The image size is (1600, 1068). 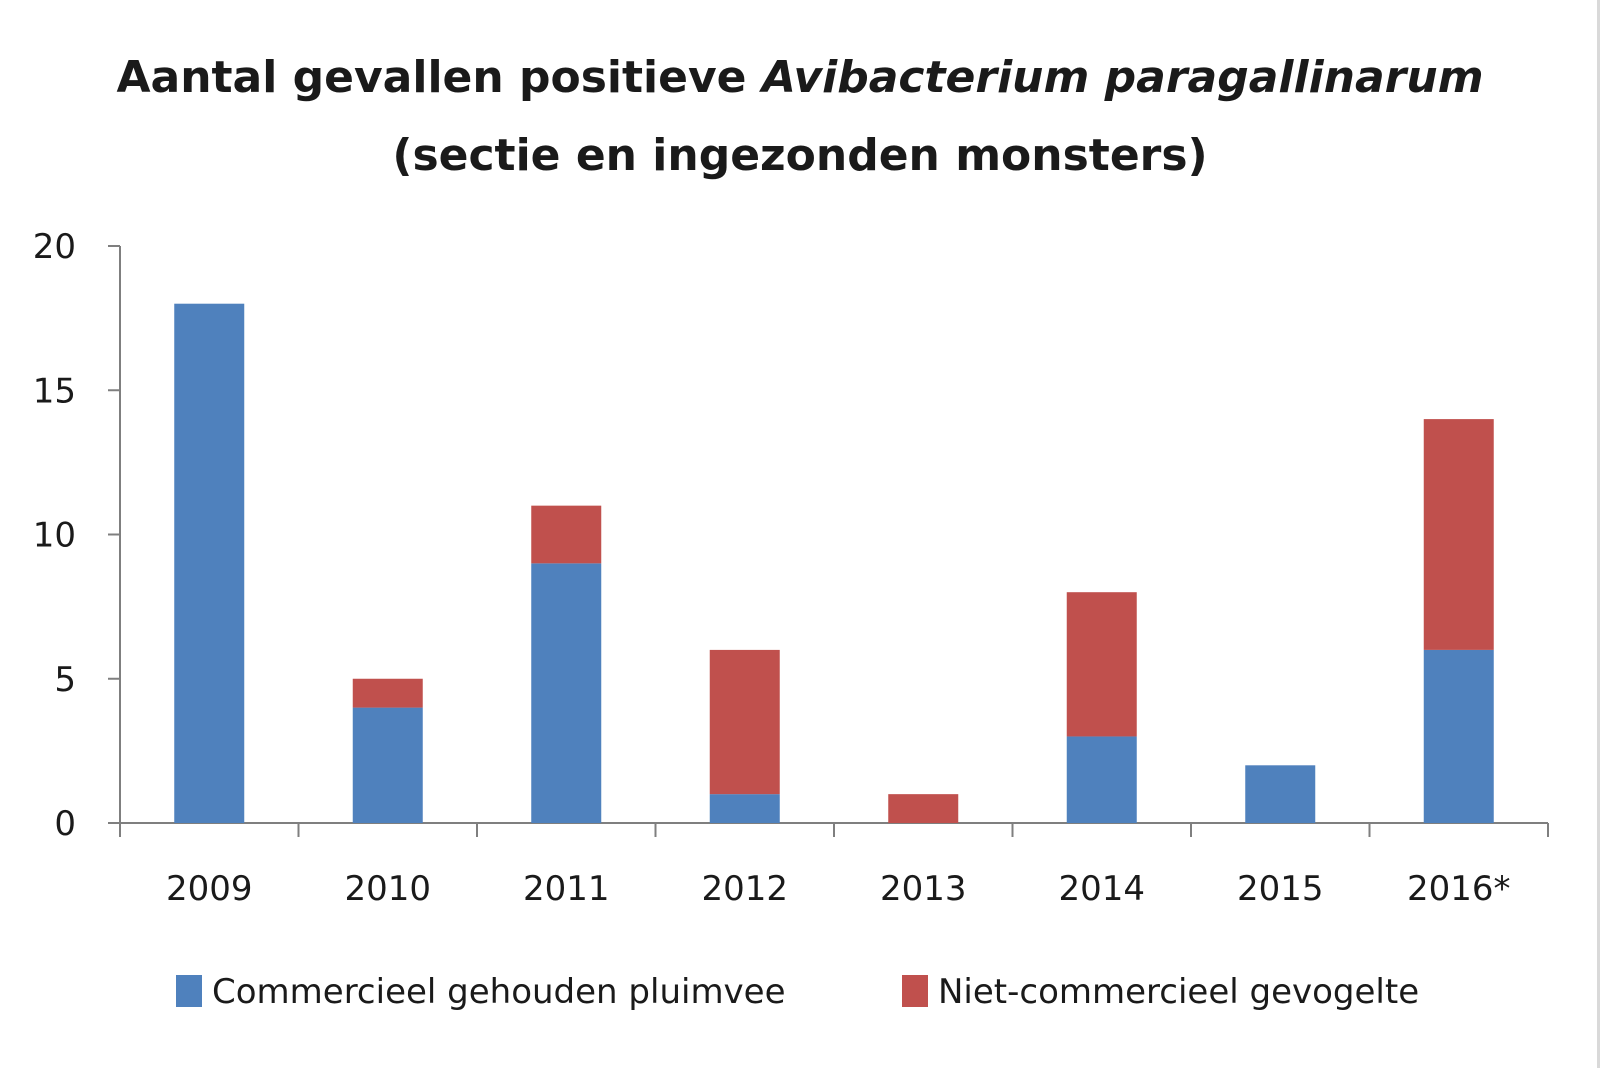 I want to click on bar-niet-commercieel-2016*, so click(x=1458, y=534).